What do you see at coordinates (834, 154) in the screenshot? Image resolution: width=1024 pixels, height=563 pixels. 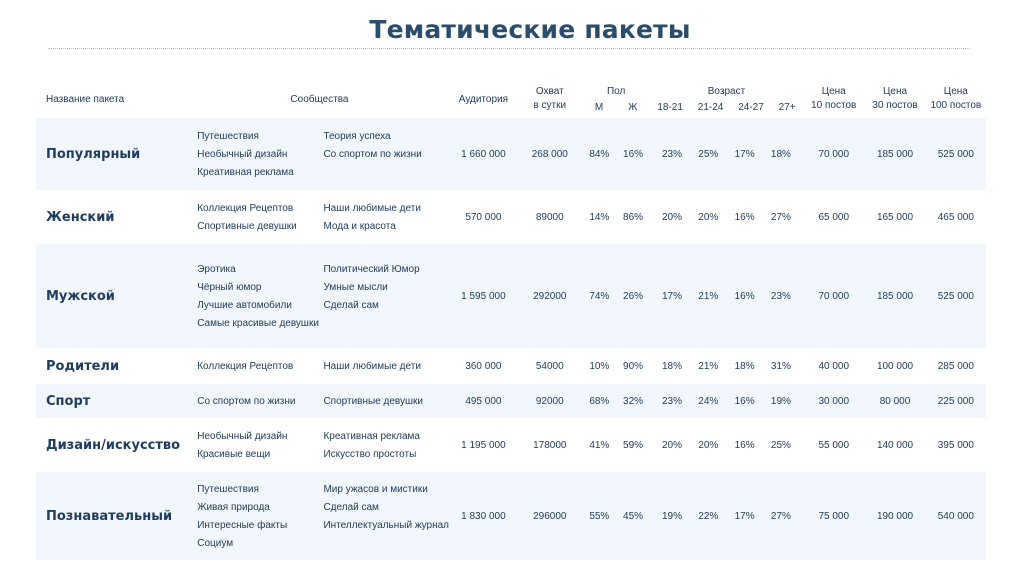 I see `price-10-value: 70 000` at bounding box center [834, 154].